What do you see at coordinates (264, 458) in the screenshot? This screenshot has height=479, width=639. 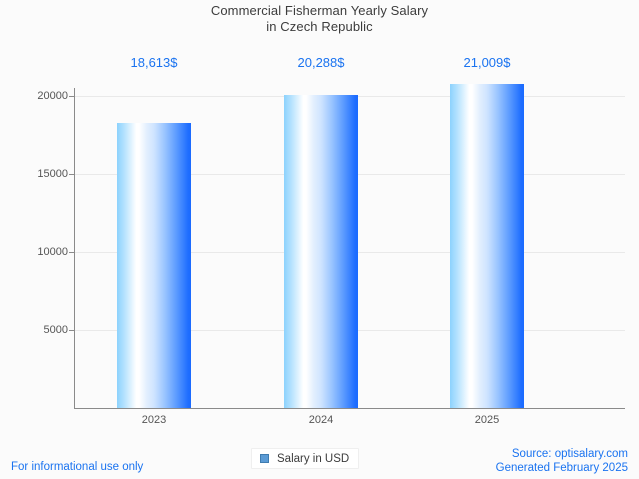 I see `legend-swatch-icon` at bounding box center [264, 458].